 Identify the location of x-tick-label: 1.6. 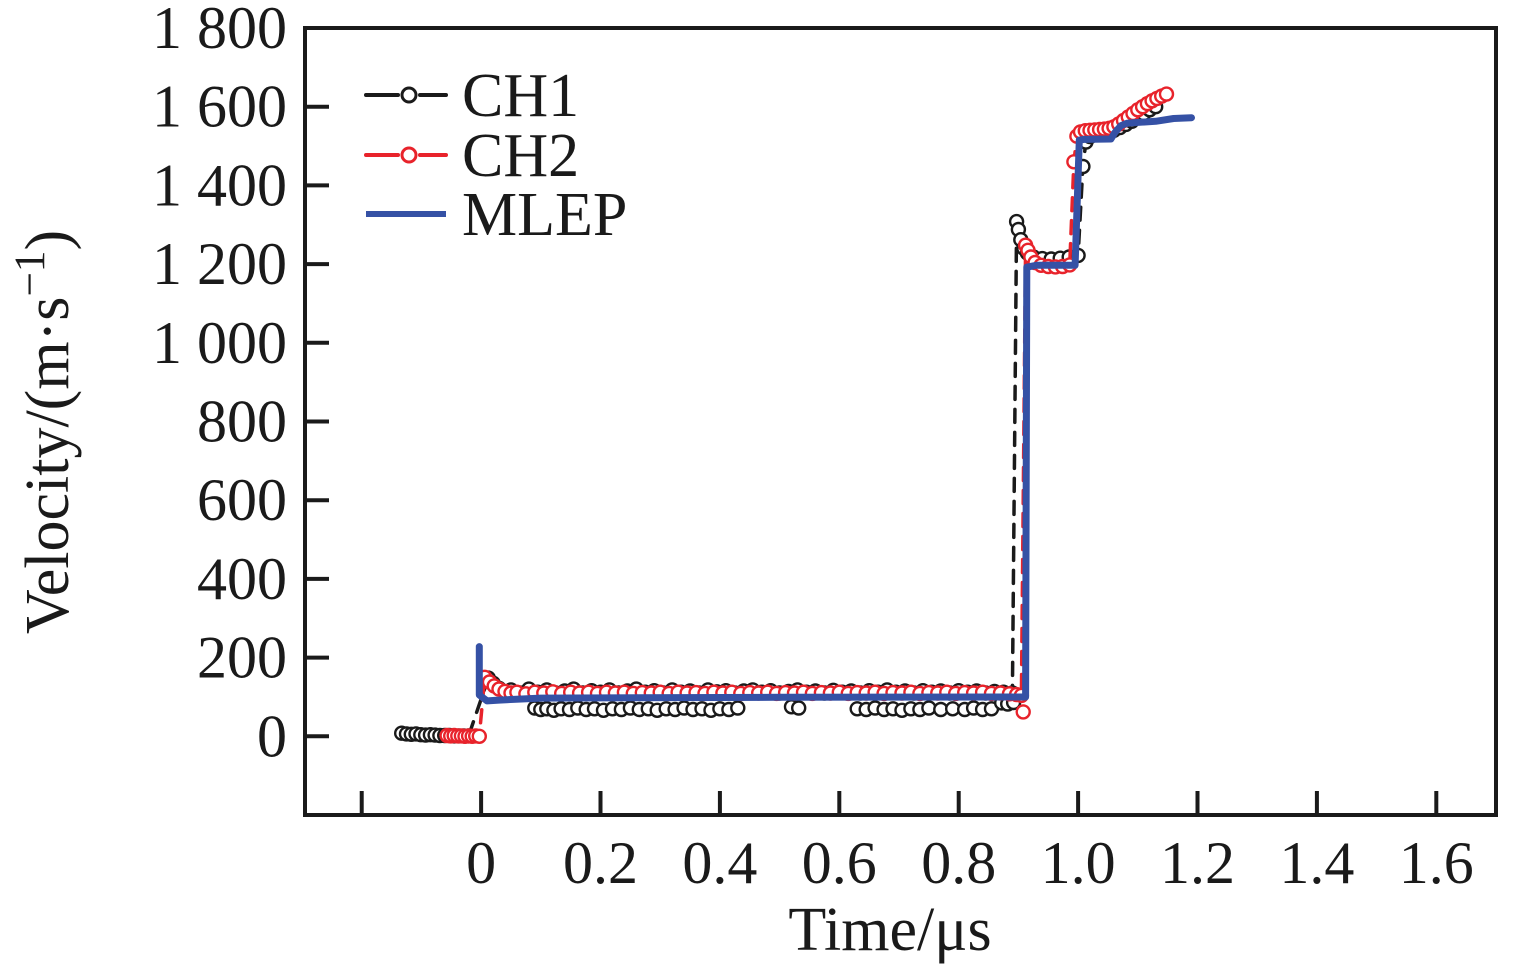
(1436, 863).